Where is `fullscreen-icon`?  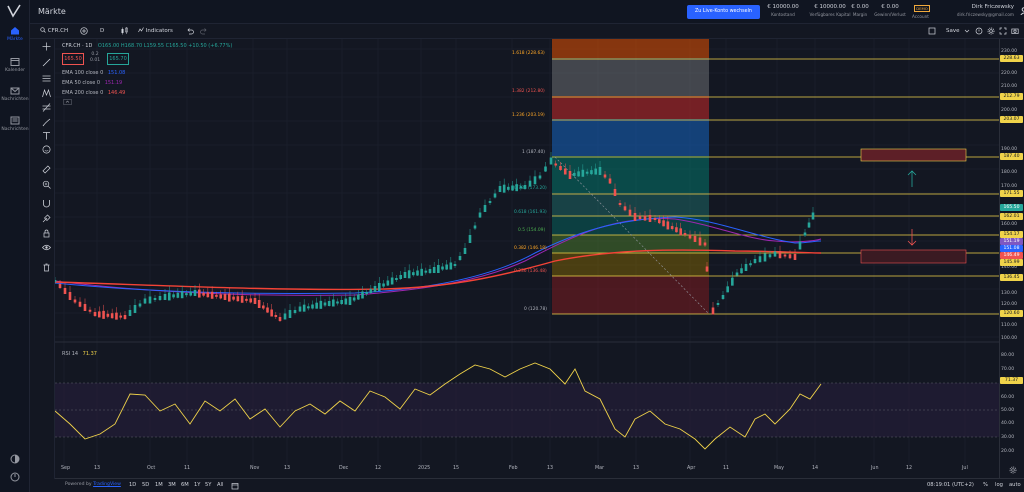 fullscreen-icon is located at coordinates (1003, 31).